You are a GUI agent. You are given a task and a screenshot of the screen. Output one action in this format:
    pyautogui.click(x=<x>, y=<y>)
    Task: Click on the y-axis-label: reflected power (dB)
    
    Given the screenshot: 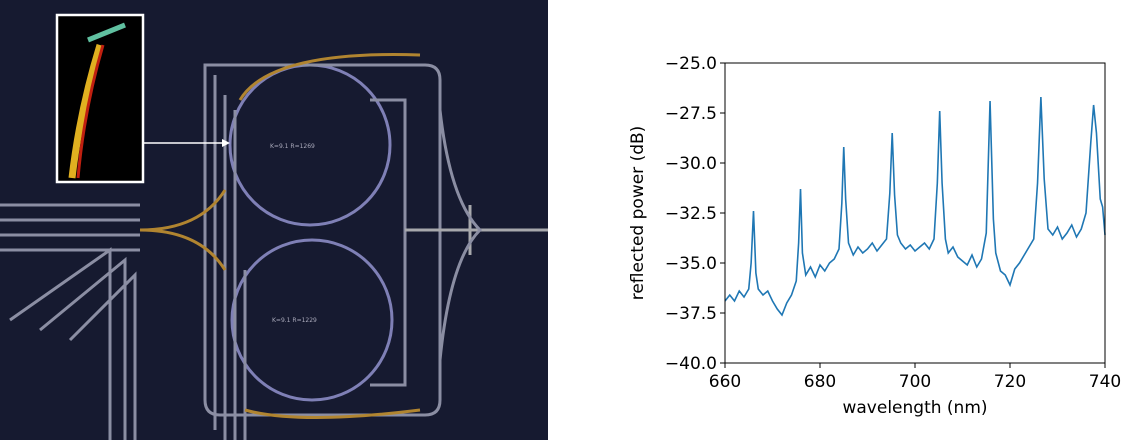 What is the action you would take?
    pyautogui.click(x=638, y=213)
    